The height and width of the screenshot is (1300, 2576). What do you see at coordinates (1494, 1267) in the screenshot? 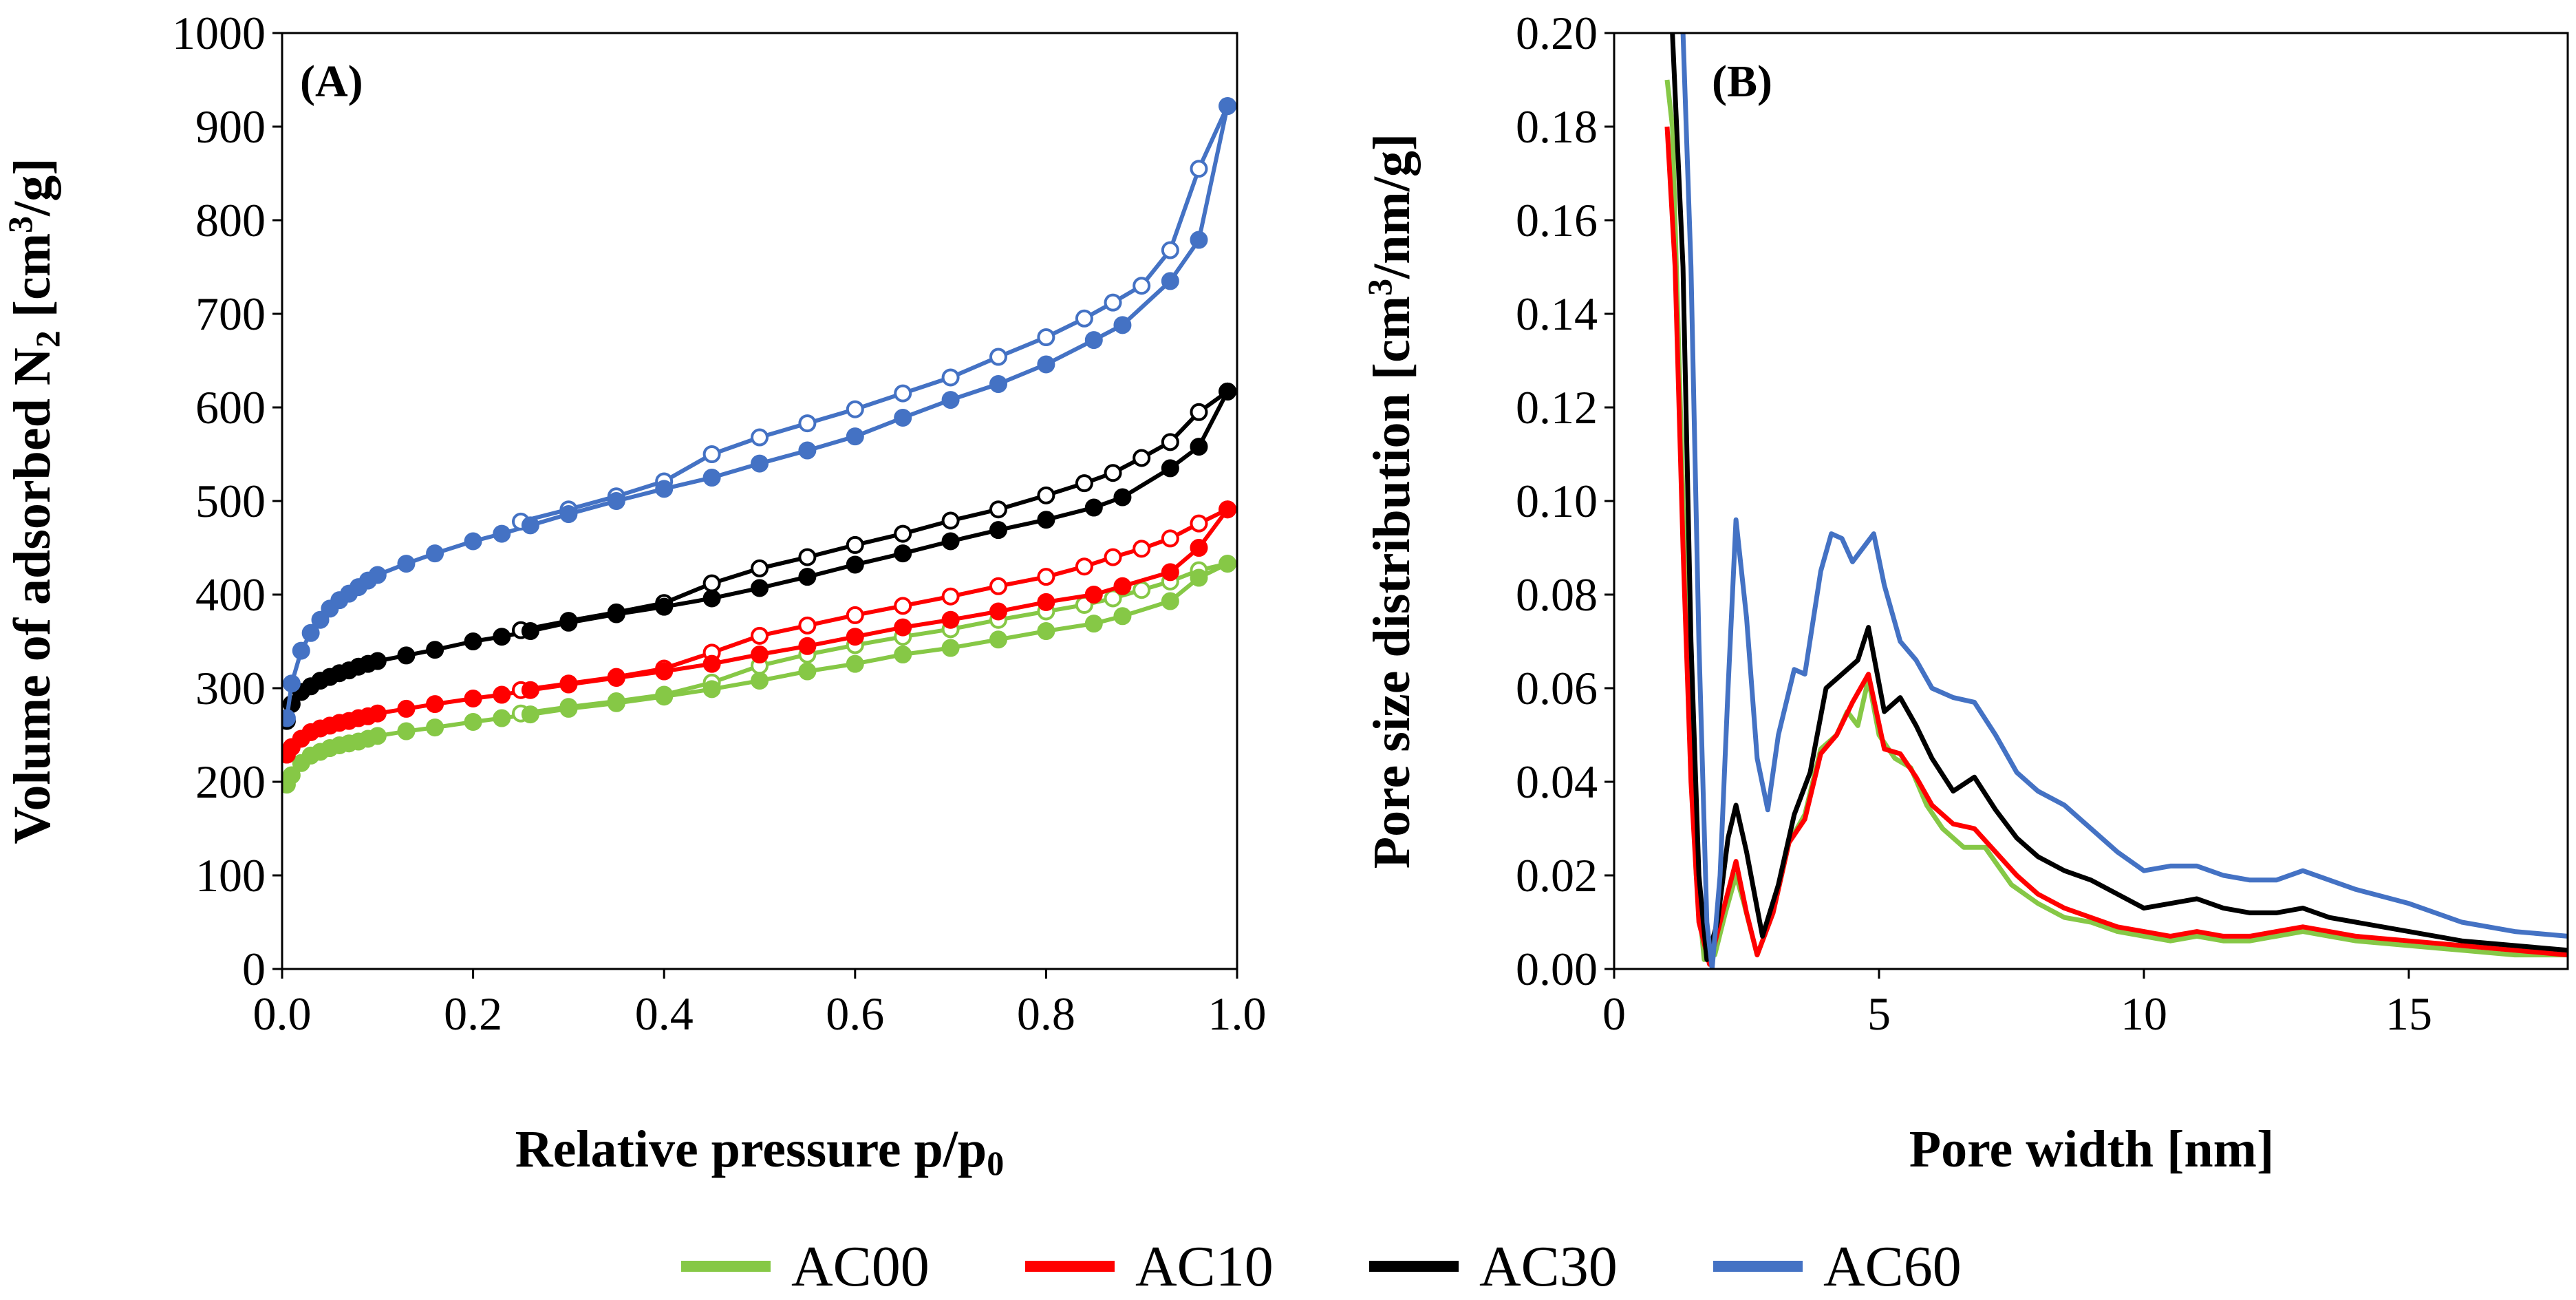
I see `legend-item-ac30: AC30` at bounding box center [1494, 1267].